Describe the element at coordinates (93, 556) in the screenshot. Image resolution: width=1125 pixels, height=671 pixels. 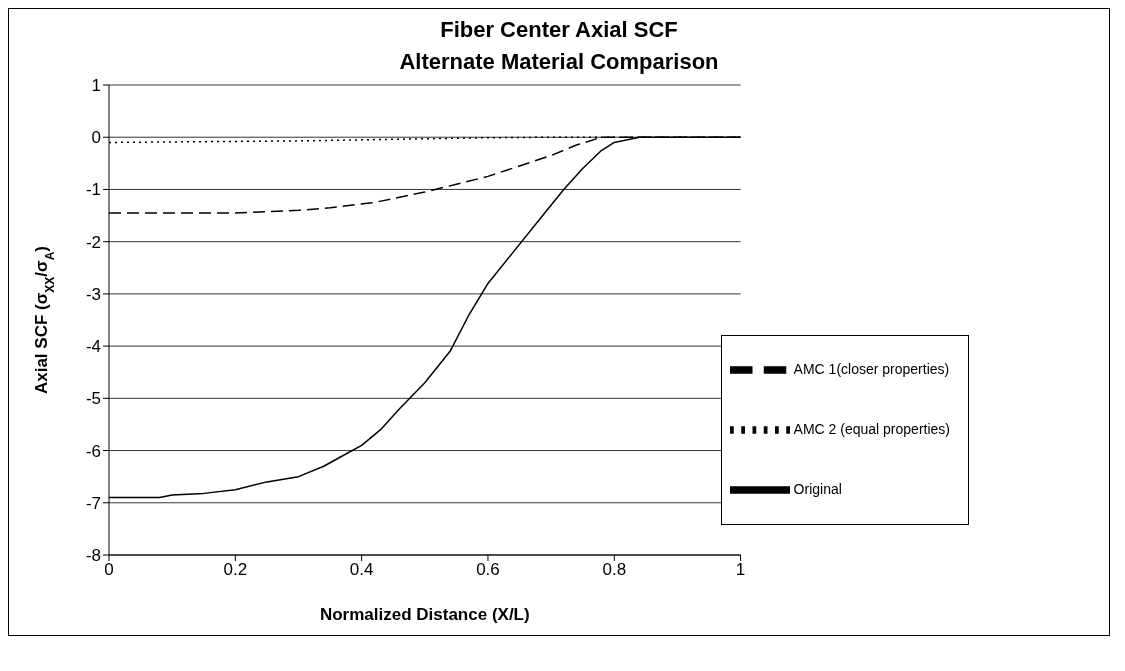
I see `y-tick-label: -8` at that location.